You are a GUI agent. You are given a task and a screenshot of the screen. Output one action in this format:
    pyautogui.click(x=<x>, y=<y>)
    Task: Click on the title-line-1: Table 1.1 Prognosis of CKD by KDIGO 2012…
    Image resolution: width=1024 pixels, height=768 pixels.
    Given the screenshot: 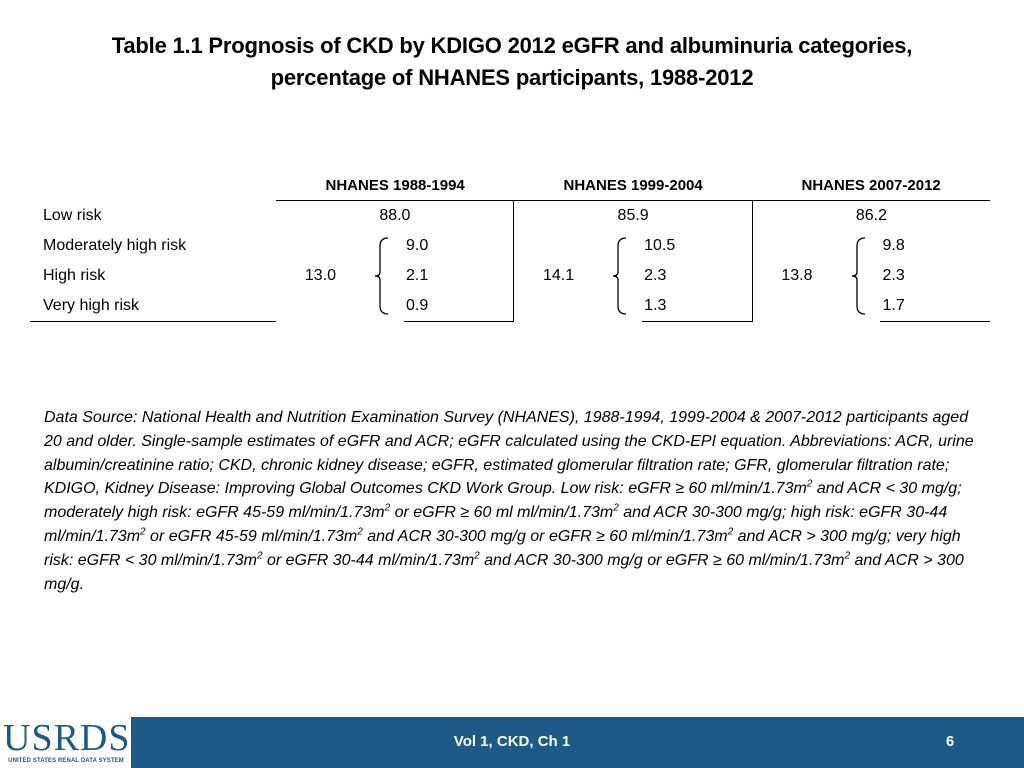 What is the action you would take?
    pyautogui.click(x=512, y=45)
    